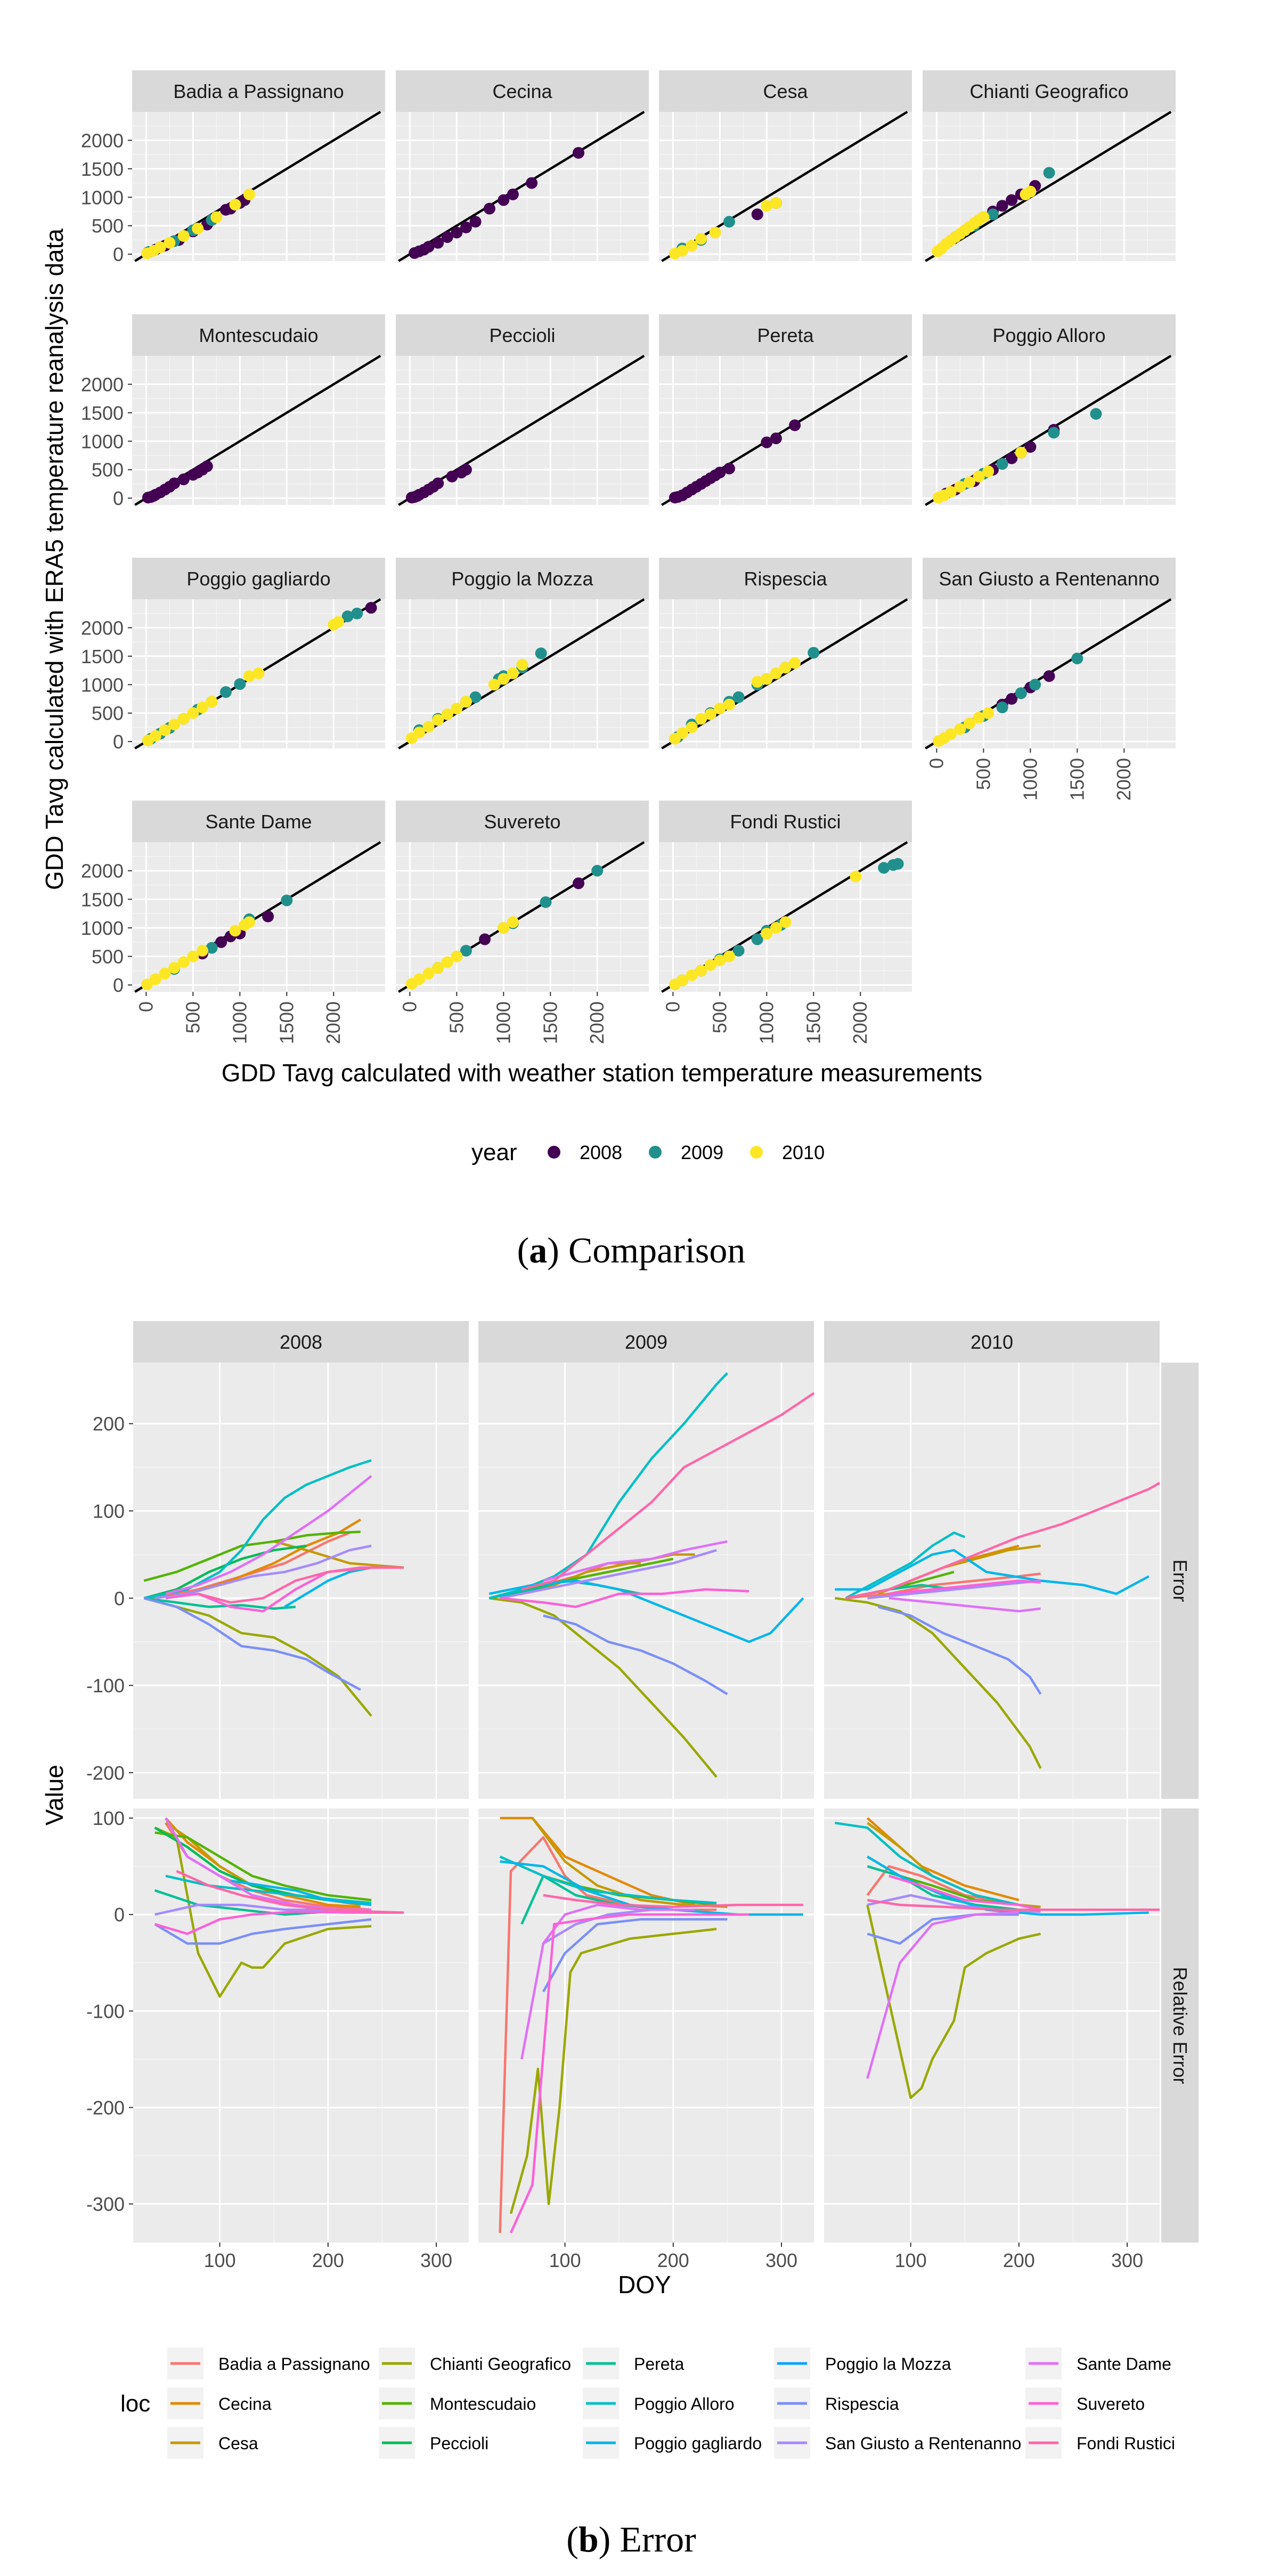 The height and width of the screenshot is (2576, 1263). Describe the element at coordinates (109, 1424) in the screenshot. I see `y-tick-label: 200` at that location.